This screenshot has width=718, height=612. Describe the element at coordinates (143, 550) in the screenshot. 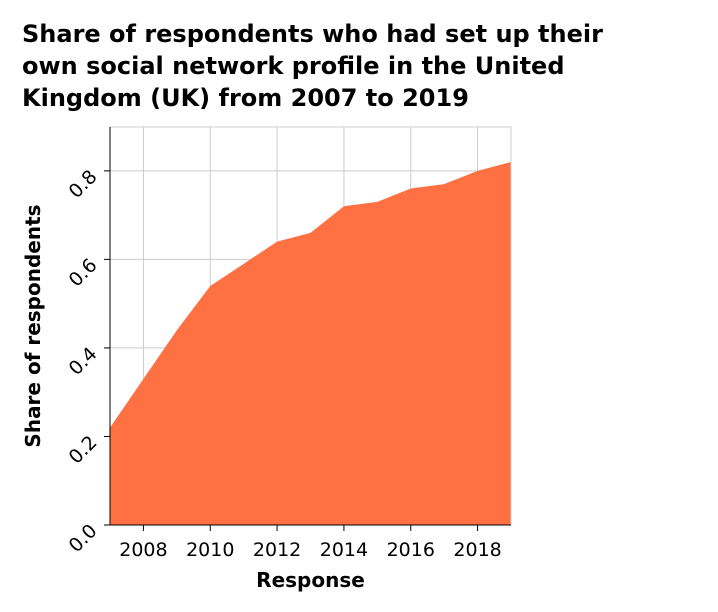

I see `x-tick-label: 2008` at that location.